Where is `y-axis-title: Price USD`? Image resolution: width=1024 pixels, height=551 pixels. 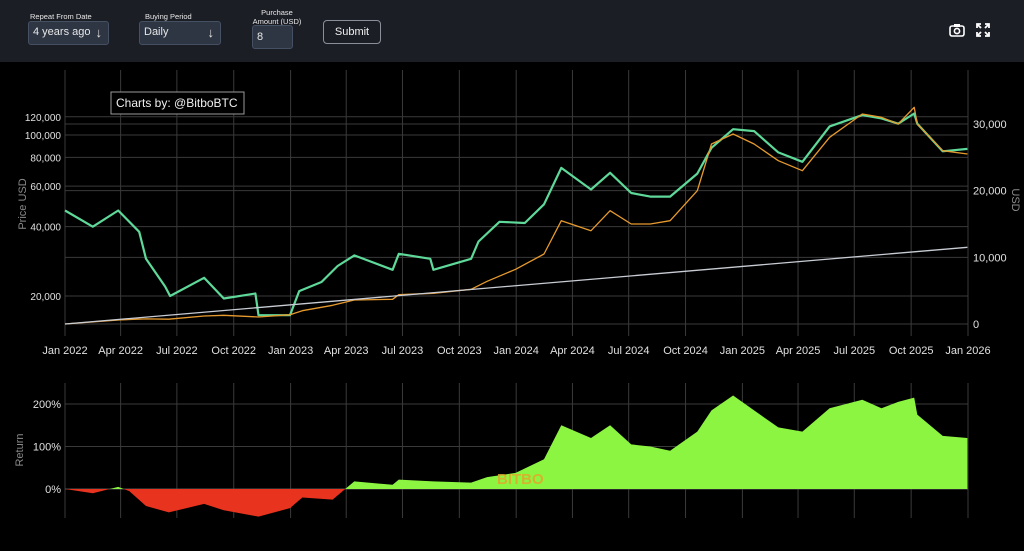
y-axis-title: Price USD is located at coordinates (23, 203).